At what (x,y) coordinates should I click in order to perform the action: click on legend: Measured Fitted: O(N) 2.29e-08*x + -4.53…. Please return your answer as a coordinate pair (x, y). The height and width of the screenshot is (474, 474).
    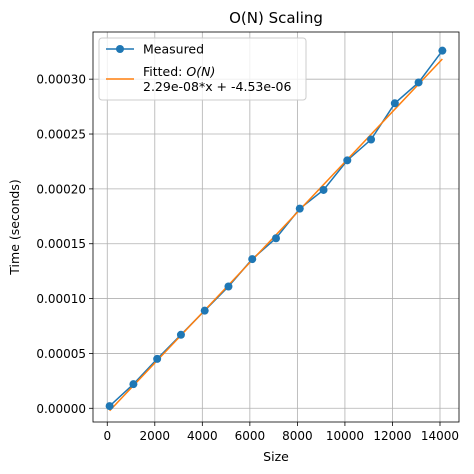
    Looking at the image, I should click on (202, 69).